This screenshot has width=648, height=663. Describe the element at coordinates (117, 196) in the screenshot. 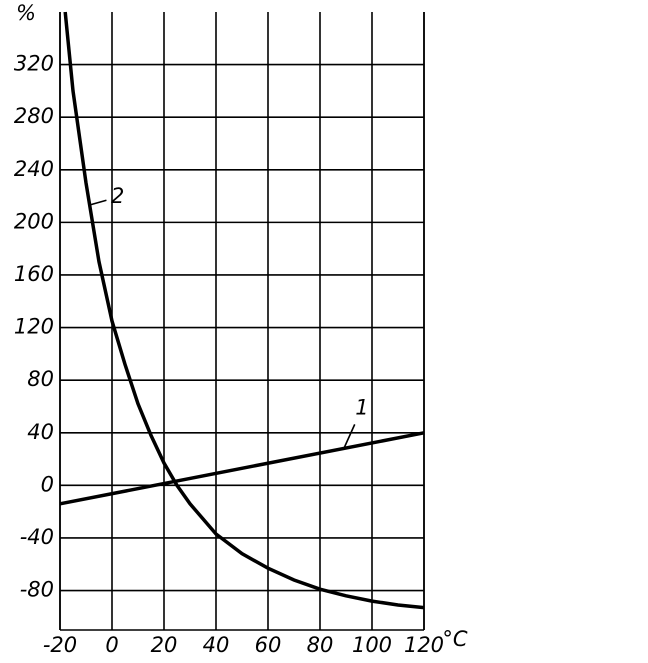

I see `series-label: 2` at that location.